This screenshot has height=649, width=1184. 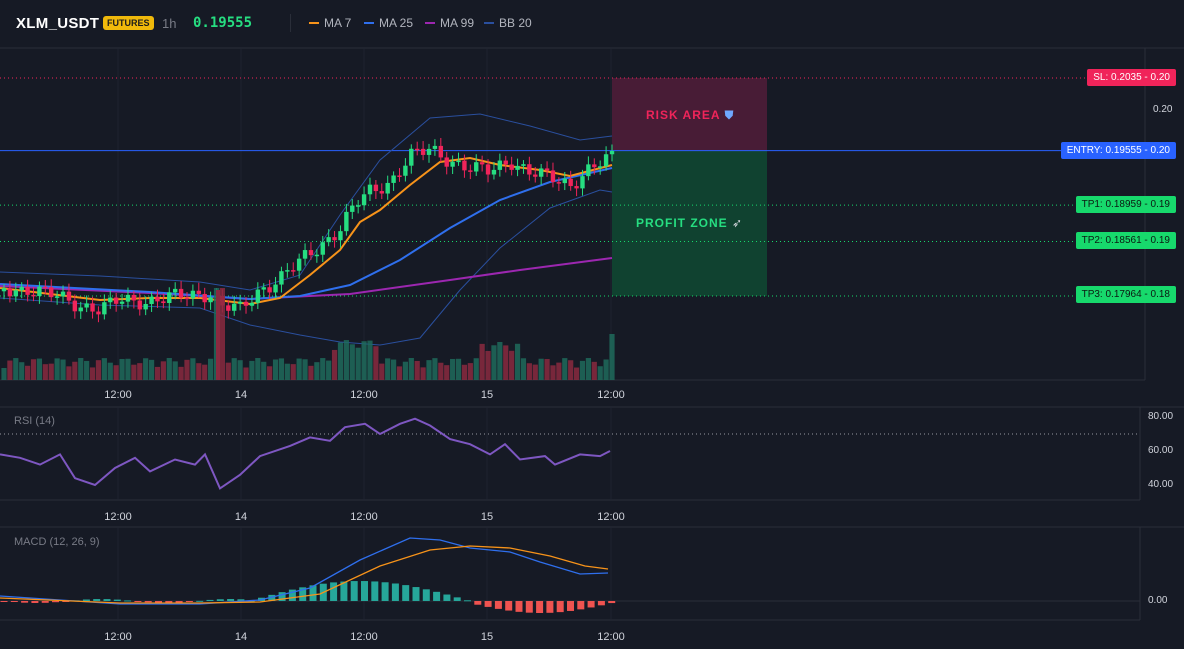 I want to click on legend-ma7: MA 7, so click(x=330, y=23).